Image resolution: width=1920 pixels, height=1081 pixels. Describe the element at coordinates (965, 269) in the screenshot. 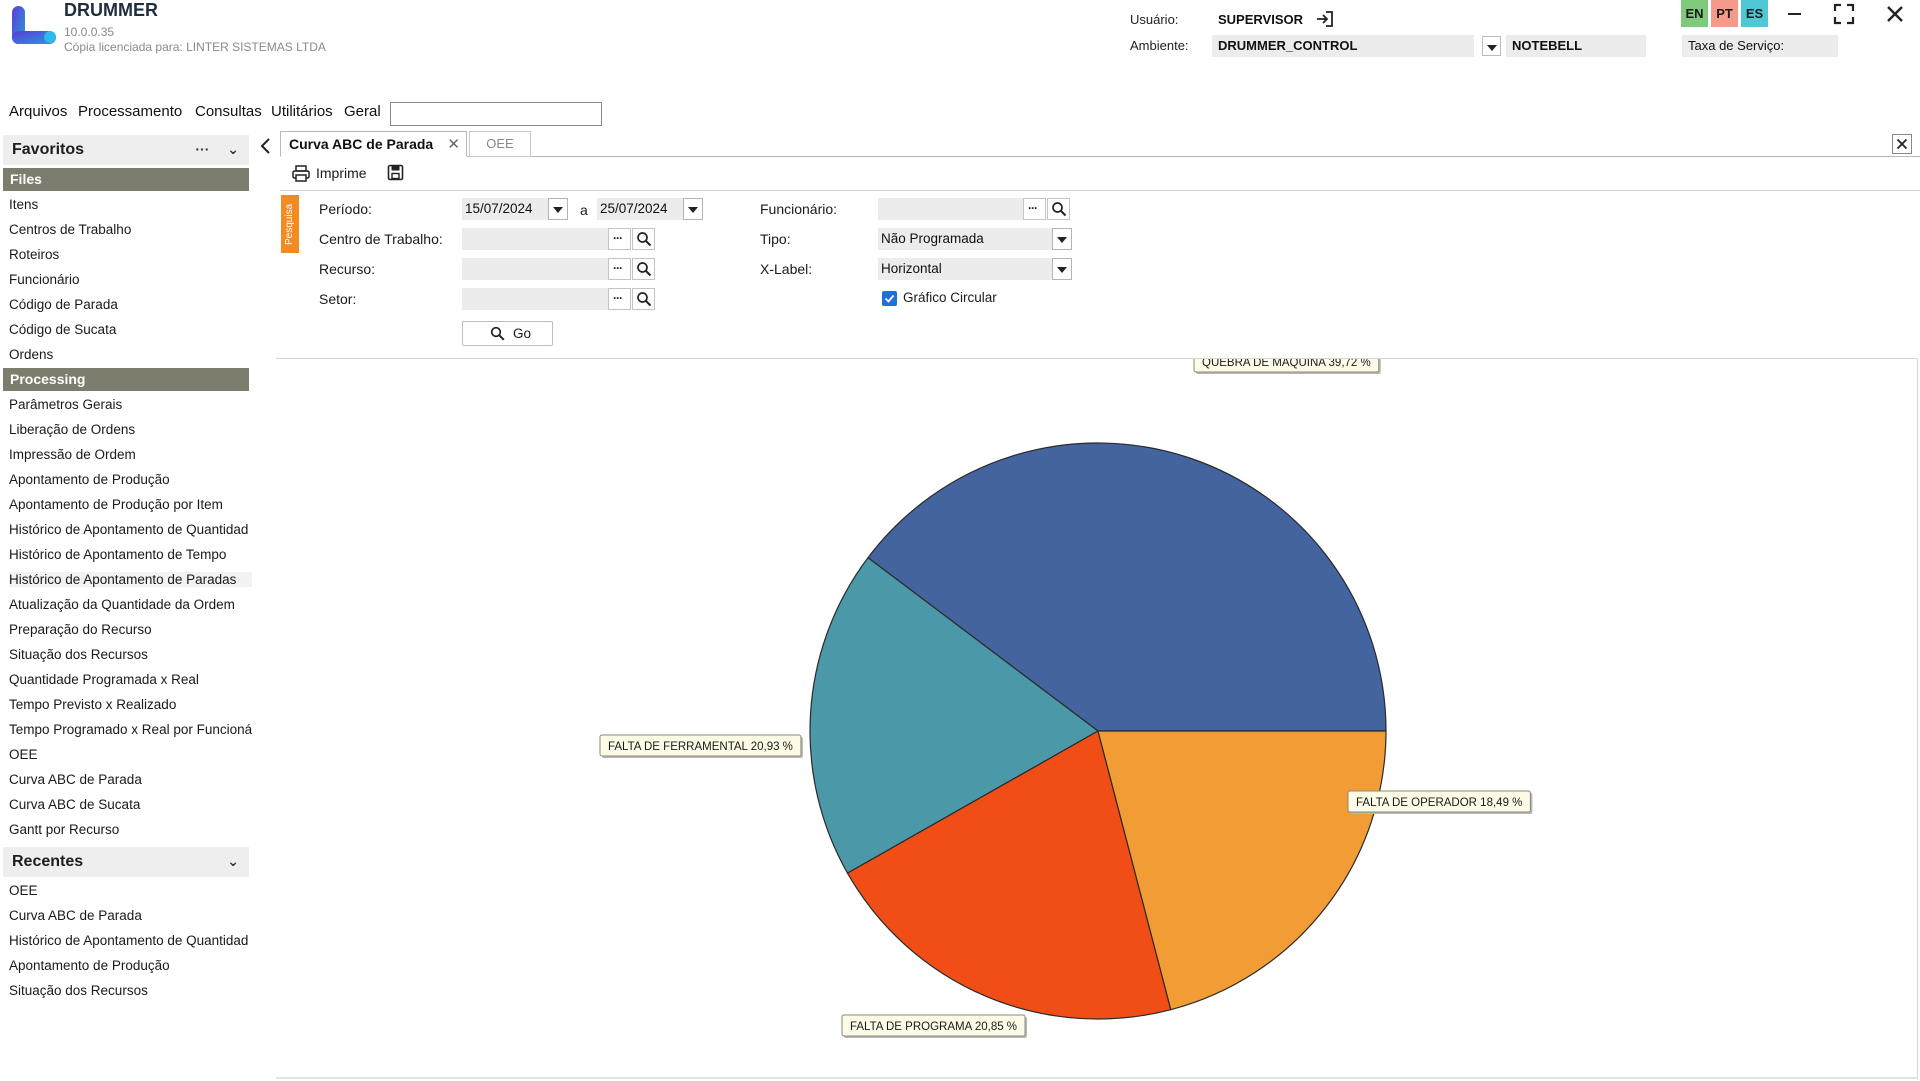

I see `xlabel-select: Horizontal` at that location.